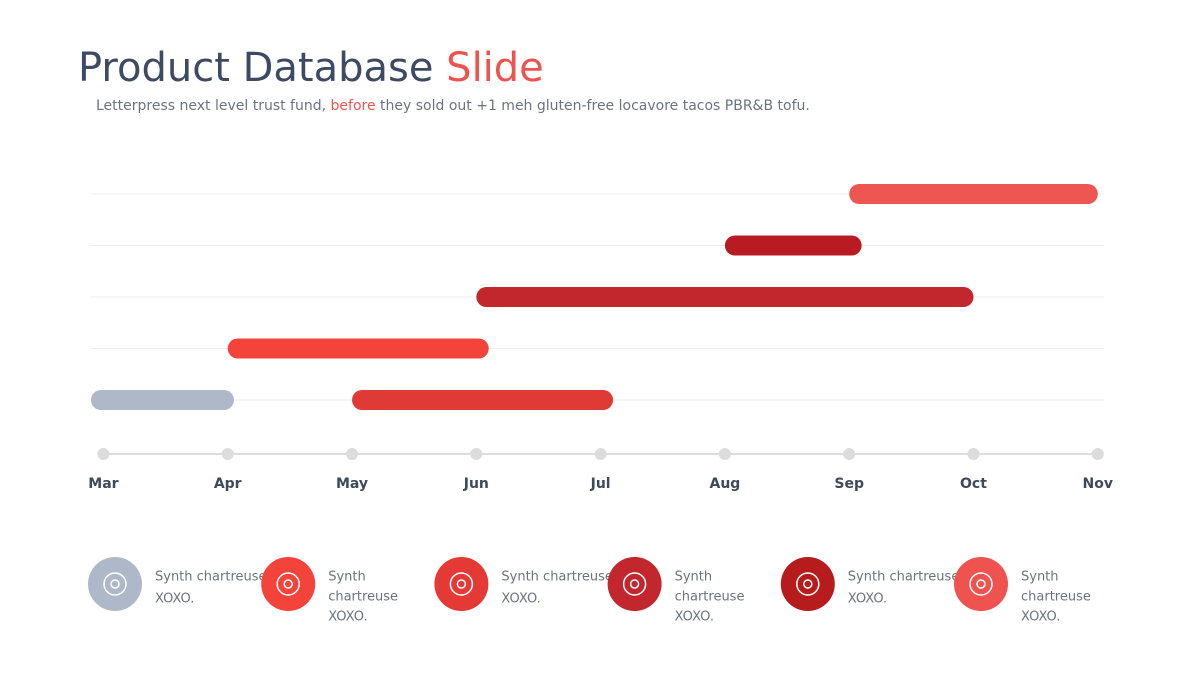  Describe the element at coordinates (211, 106) in the screenshot. I see `subtitle-part: Letterpress next level trust fund,` at that location.